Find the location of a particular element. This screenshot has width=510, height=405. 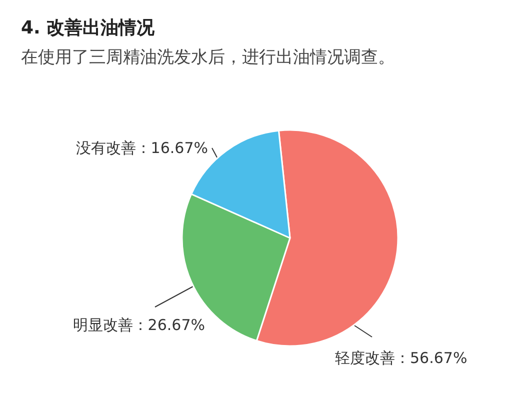

slice-label: 轻度改善：56.67% is located at coordinates (401, 358).